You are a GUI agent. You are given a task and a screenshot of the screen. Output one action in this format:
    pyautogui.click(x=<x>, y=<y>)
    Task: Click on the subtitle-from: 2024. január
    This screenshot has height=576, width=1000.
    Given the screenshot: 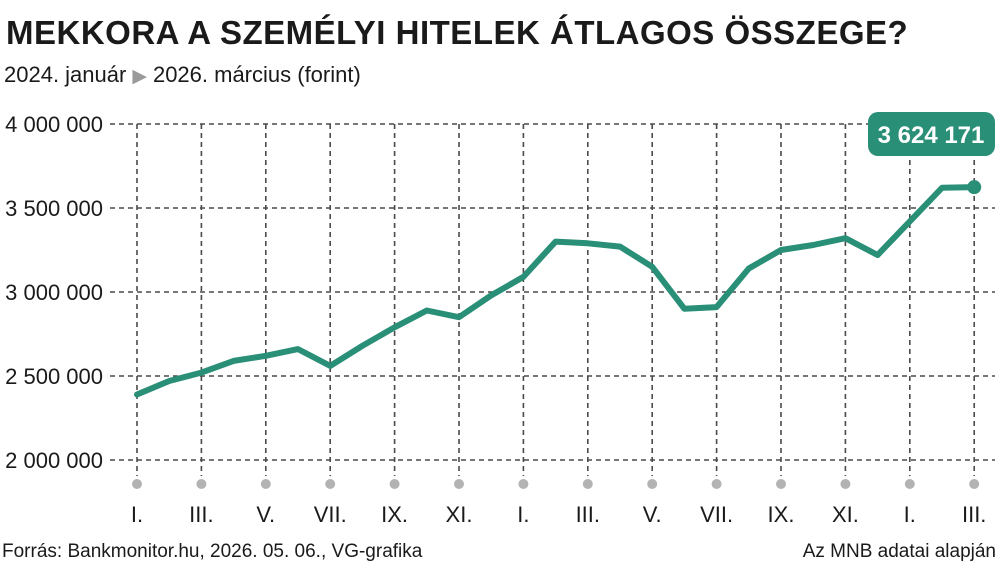 What is the action you would take?
    pyautogui.click(x=65, y=74)
    